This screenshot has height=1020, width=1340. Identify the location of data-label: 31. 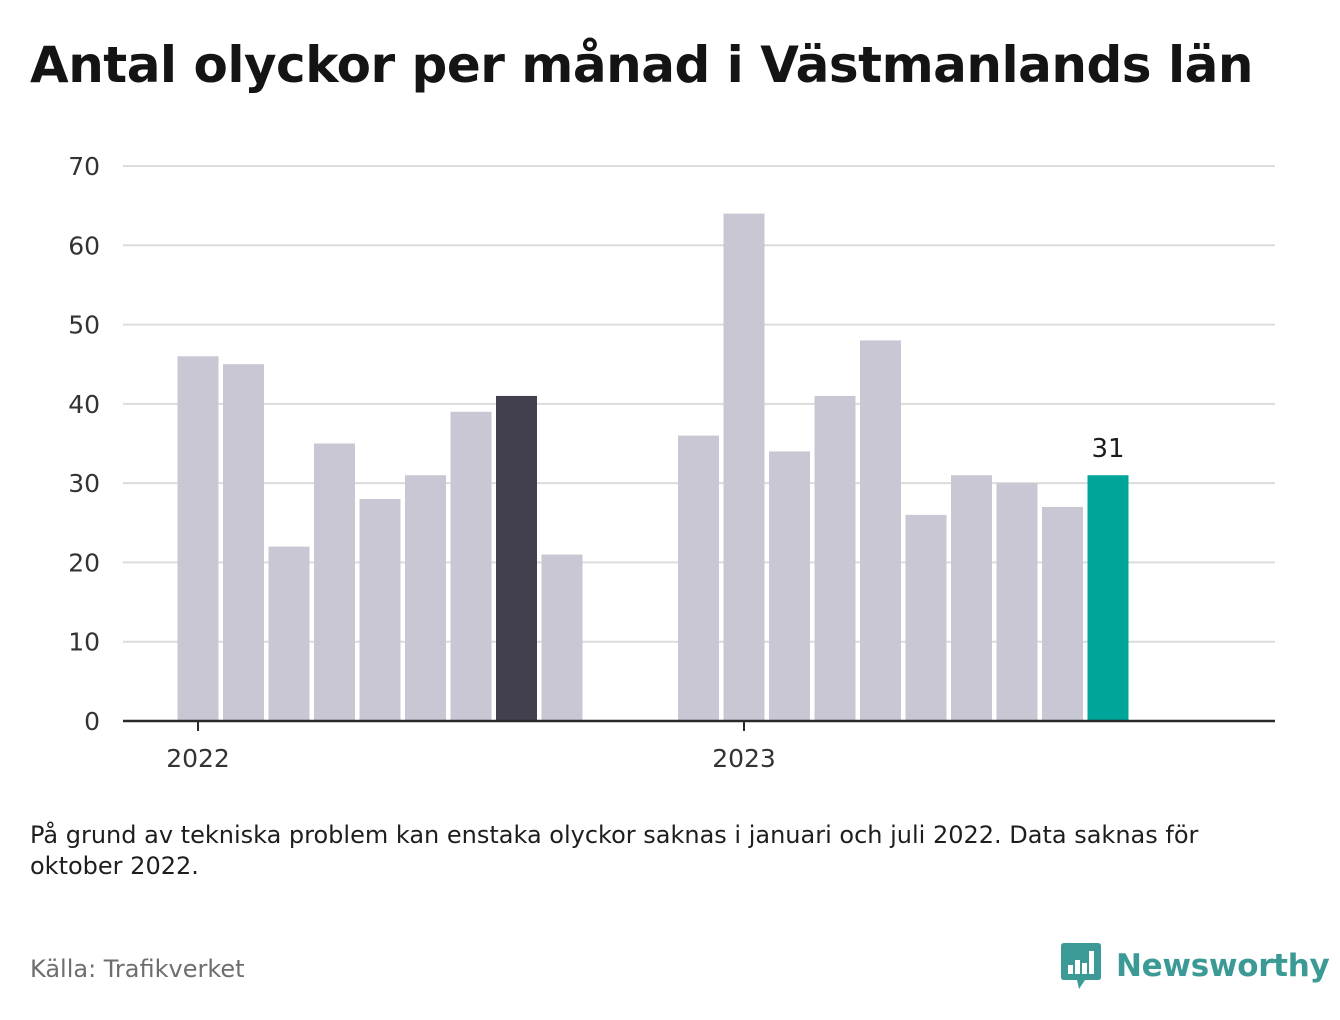
(1107, 449).